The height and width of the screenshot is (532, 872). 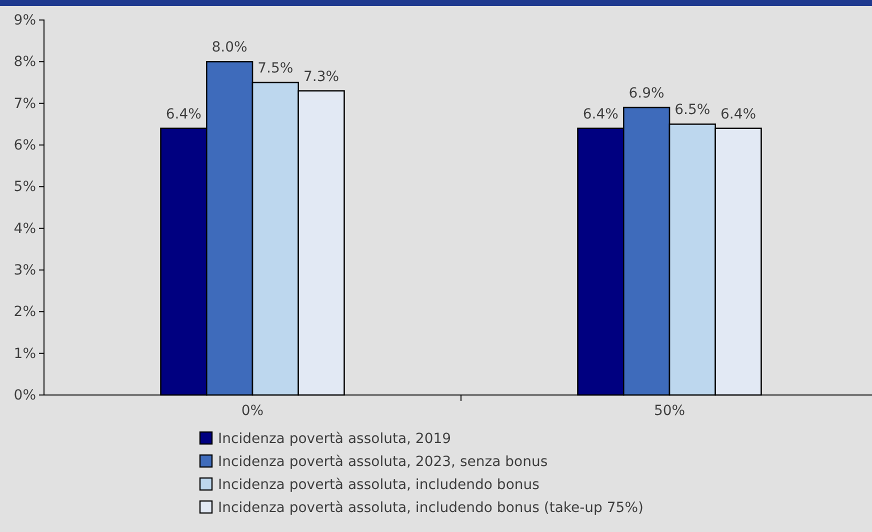 What do you see at coordinates (276, 68) in the screenshot?
I see `data-label: 7.5%` at bounding box center [276, 68].